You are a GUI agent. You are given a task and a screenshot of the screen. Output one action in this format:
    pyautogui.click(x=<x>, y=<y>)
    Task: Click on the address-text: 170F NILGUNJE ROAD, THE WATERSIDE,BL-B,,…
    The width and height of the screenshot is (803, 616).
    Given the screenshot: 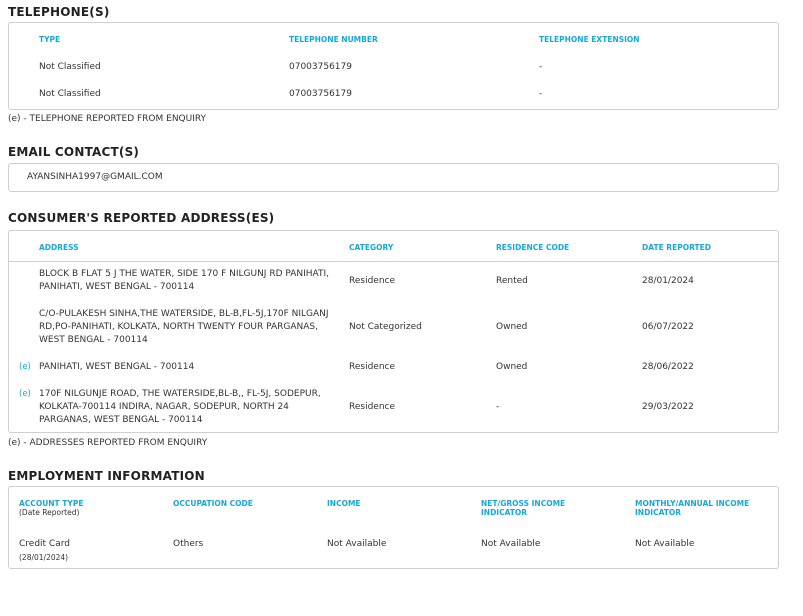 What is the action you would take?
    pyautogui.click(x=180, y=407)
    